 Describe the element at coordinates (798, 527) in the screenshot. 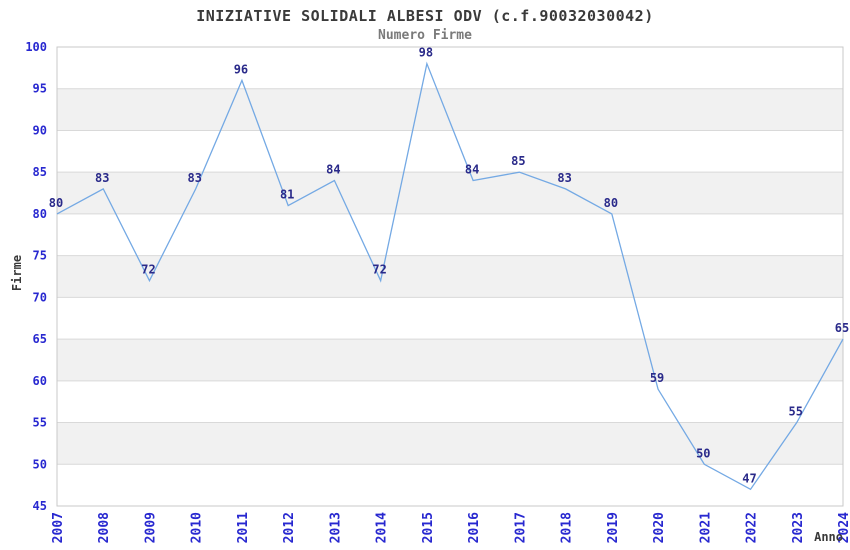

I see `svg-text: 2023` at that location.